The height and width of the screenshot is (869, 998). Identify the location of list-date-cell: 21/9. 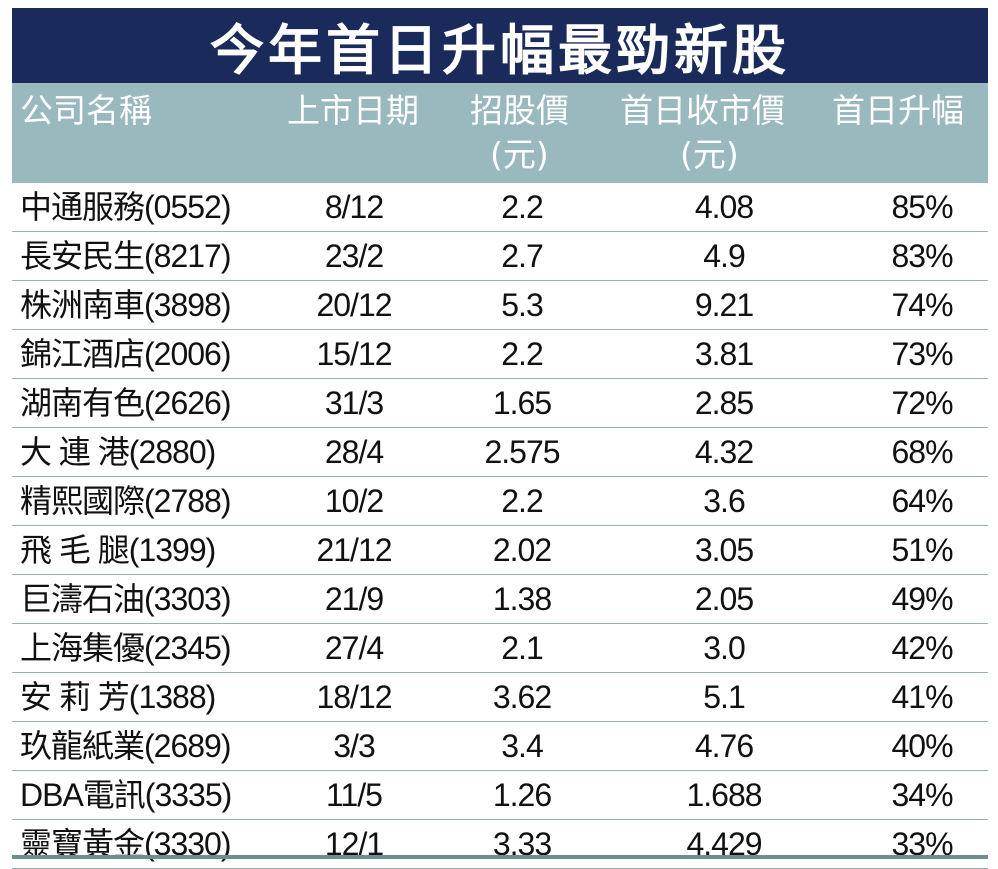
(354, 599).